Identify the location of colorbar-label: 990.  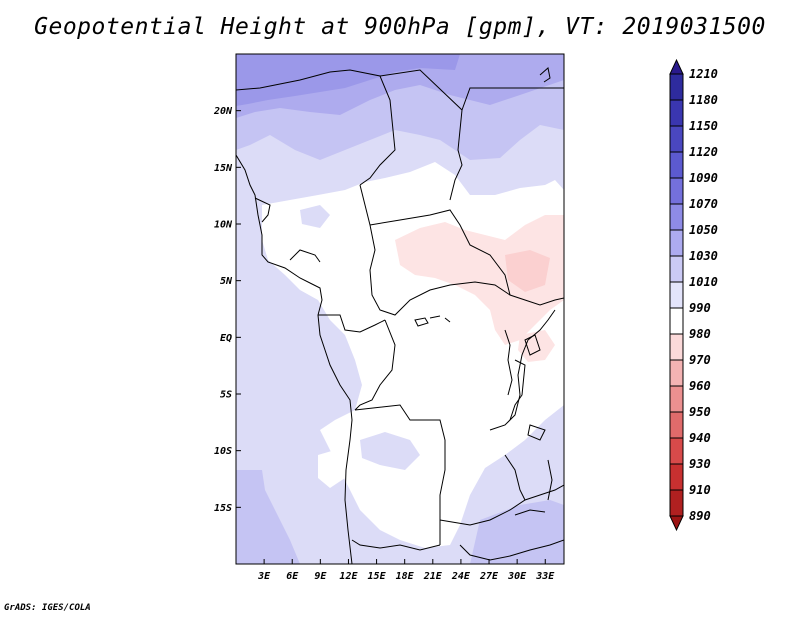
(700, 308).